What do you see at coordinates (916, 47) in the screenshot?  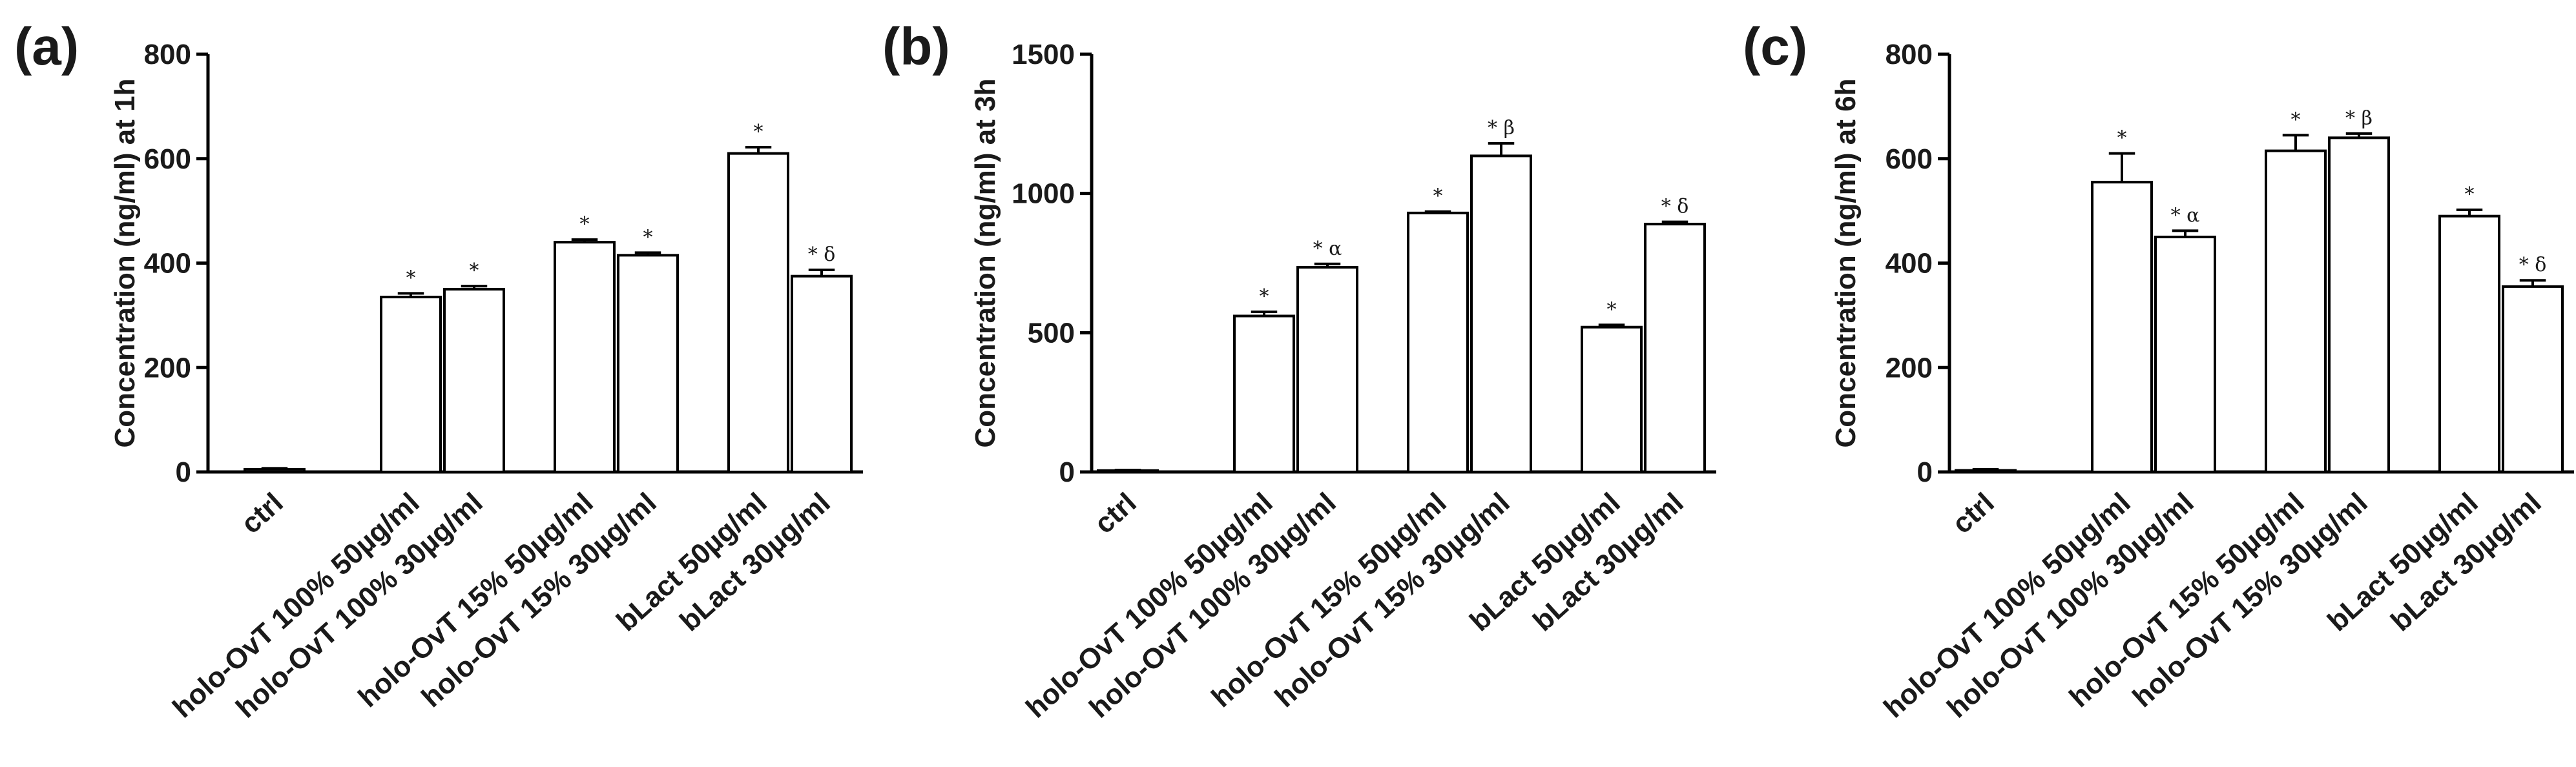 I see `panel-label: (b)` at bounding box center [916, 47].